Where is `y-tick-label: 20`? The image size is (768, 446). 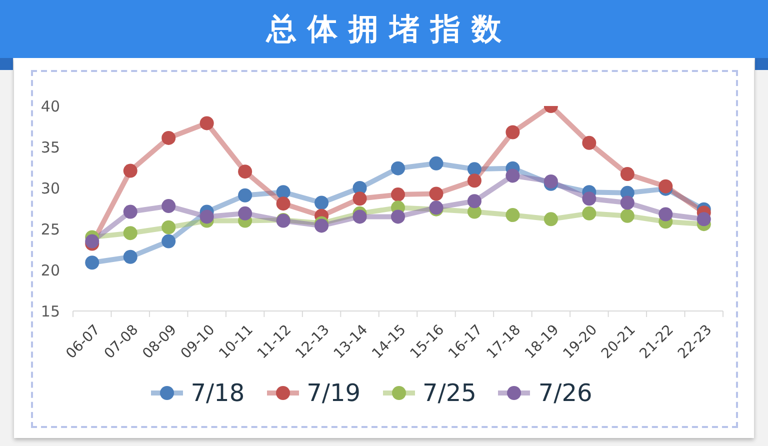
y-tick-label: 20 is located at coordinates (50, 270).